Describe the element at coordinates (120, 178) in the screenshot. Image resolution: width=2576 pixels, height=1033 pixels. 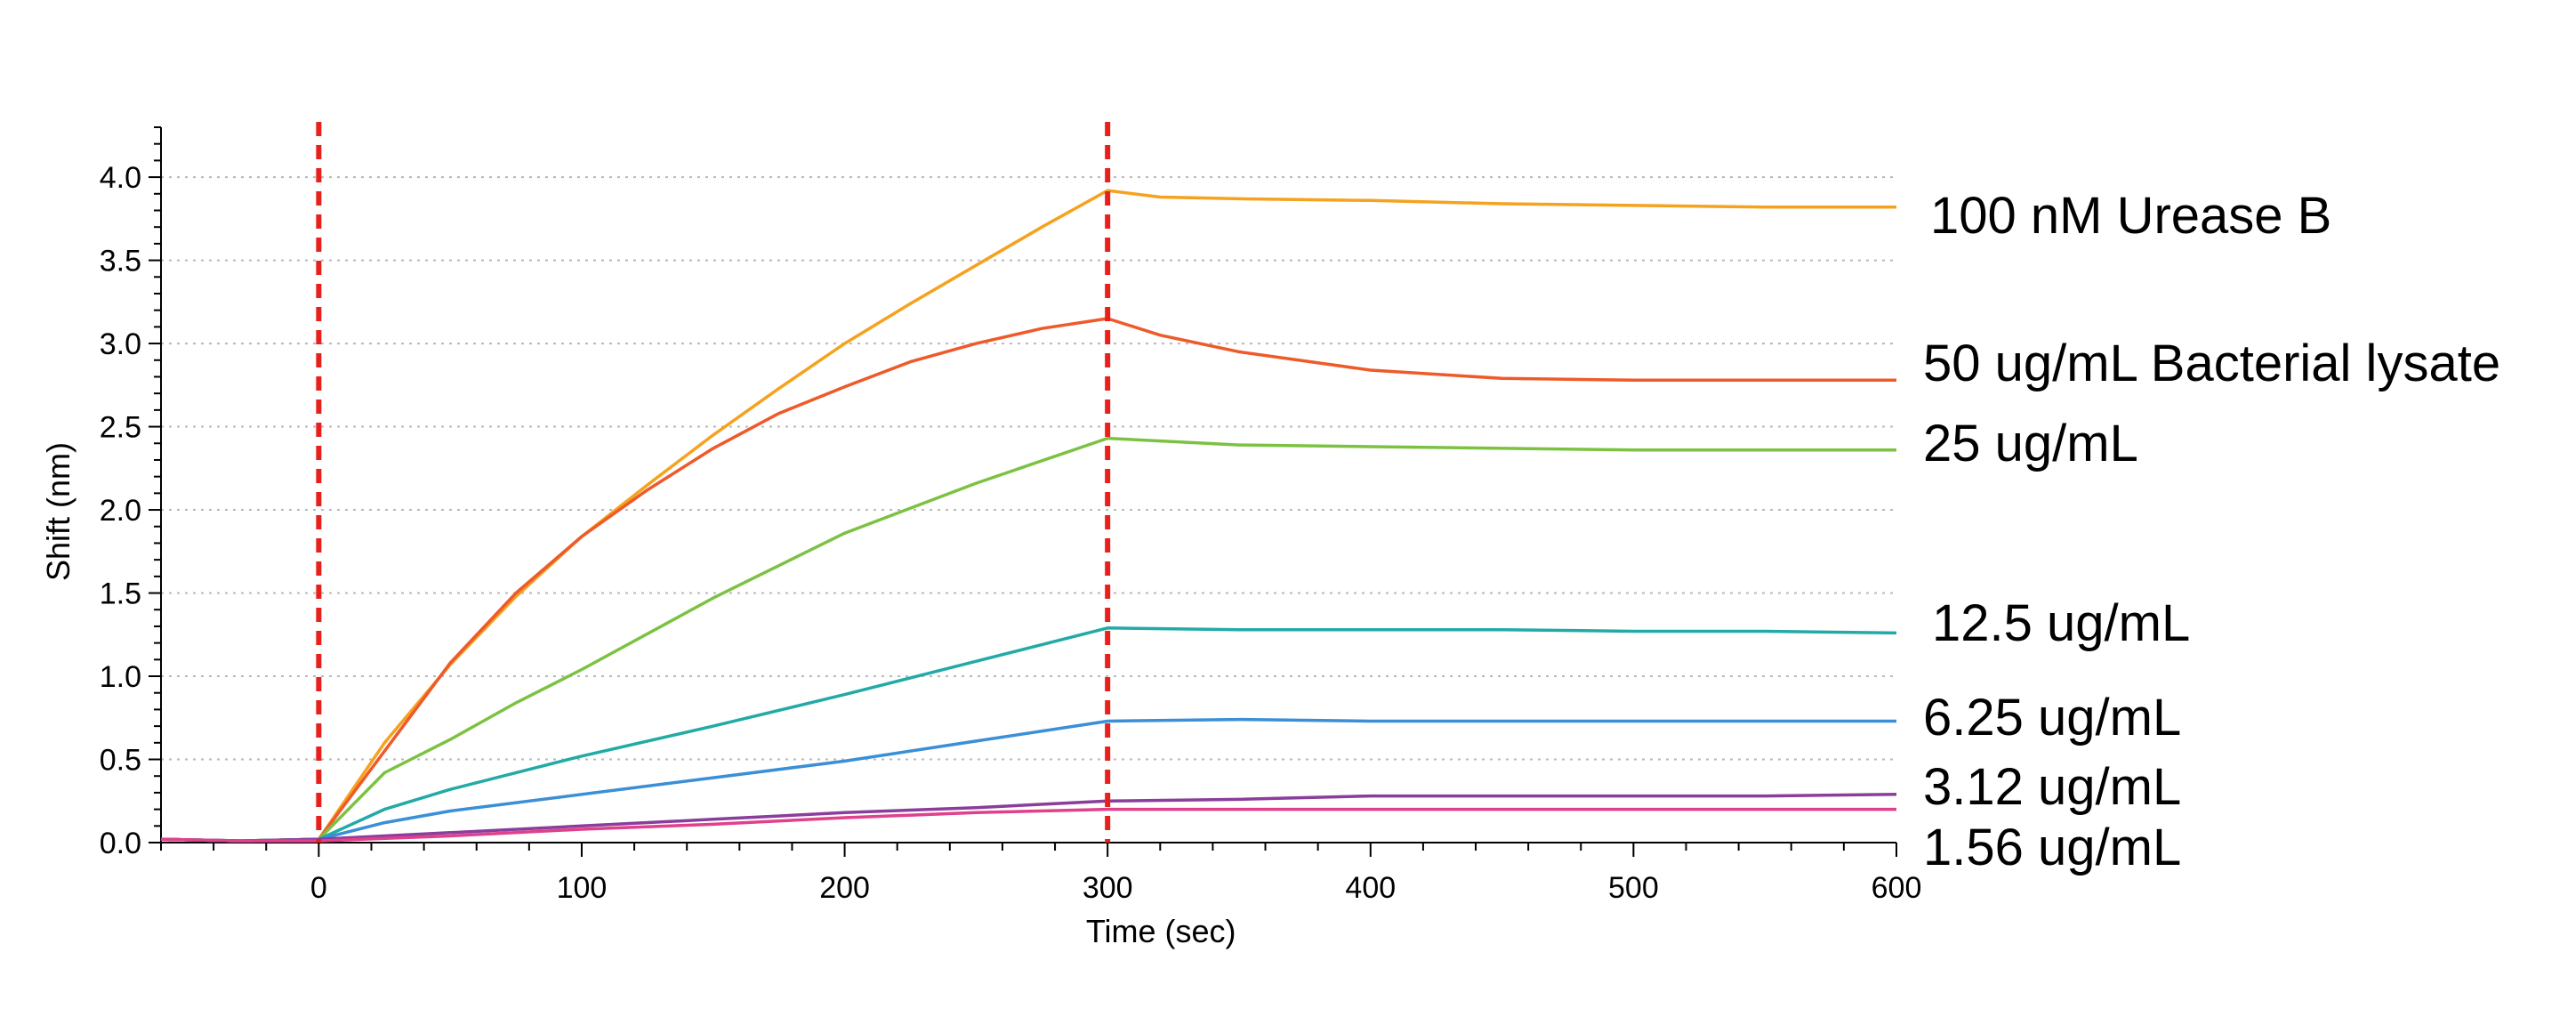
I see `y-tick-label: 4.0` at that location.